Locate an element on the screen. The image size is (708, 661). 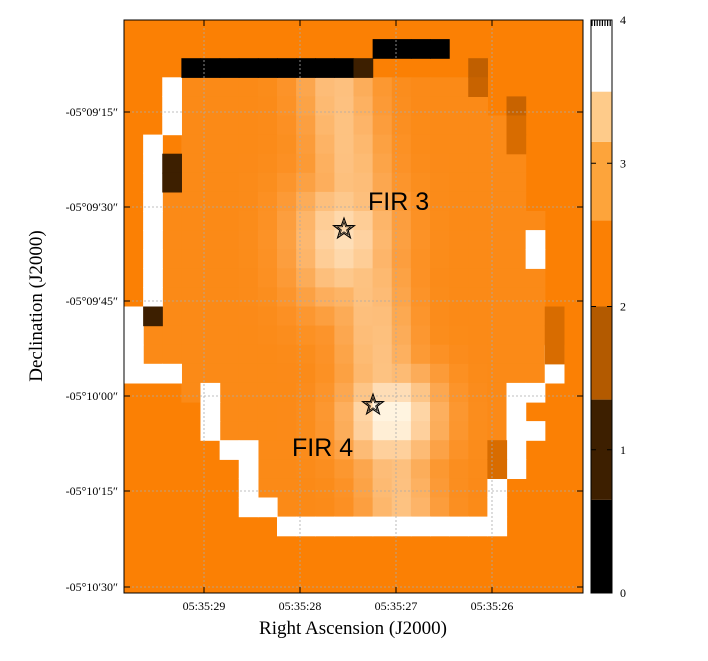
y-tick-label: -05°10′15″ is located at coordinates (92, 491).